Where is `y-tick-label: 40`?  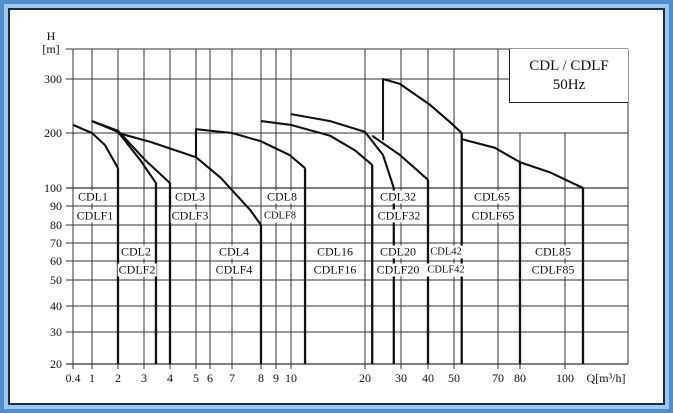 y-tick-label: 40 is located at coordinates (56, 306).